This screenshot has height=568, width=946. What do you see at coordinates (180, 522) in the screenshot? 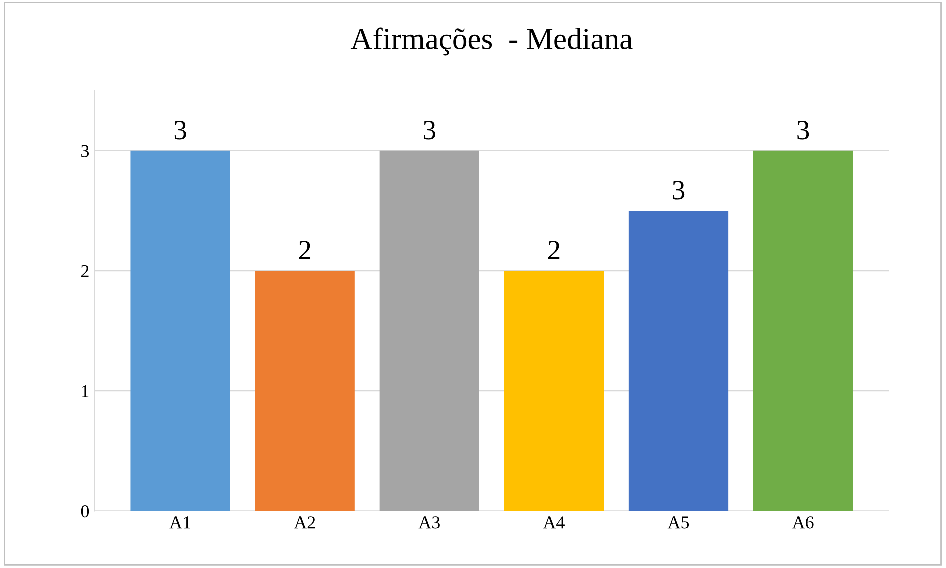
I see `x-tick-label: A1` at bounding box center [180, 522].